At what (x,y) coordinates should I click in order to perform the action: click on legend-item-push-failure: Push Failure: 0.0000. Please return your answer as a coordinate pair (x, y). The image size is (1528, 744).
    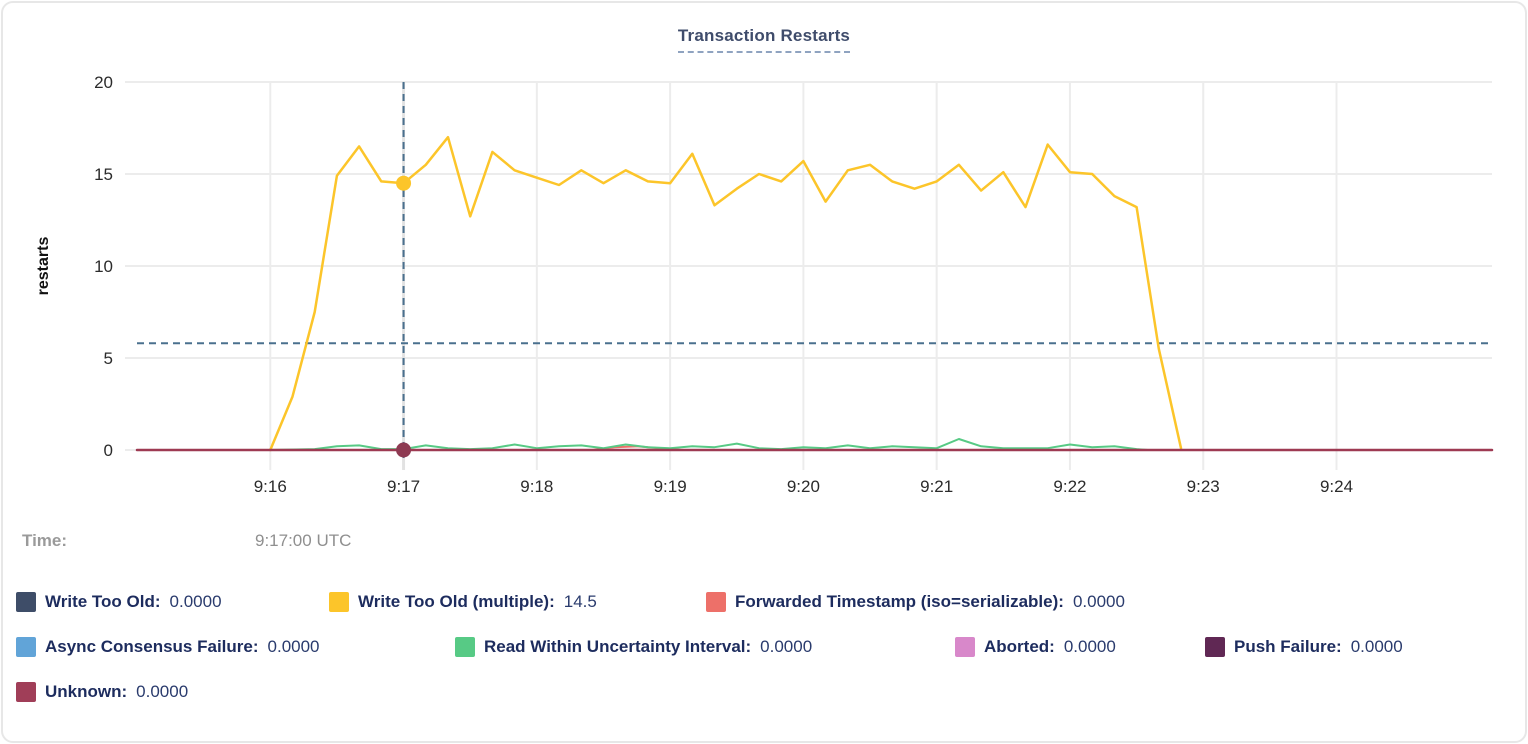
    Looking at the image, I should click on (1304, 647).